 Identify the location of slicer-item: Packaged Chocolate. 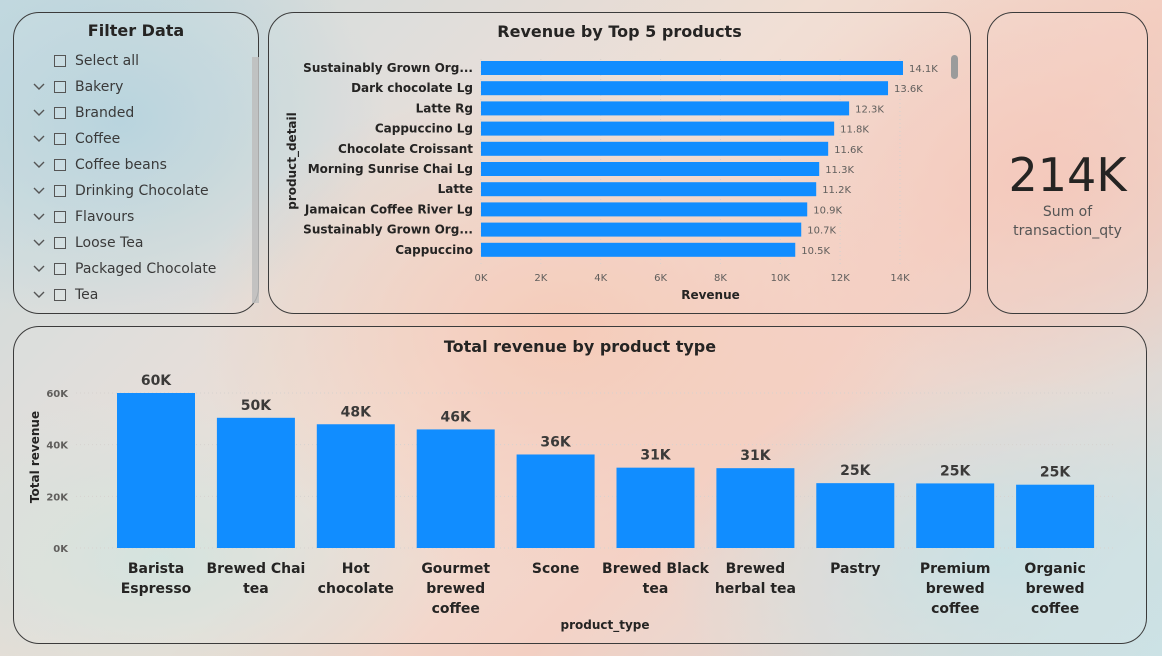
(124, 269).